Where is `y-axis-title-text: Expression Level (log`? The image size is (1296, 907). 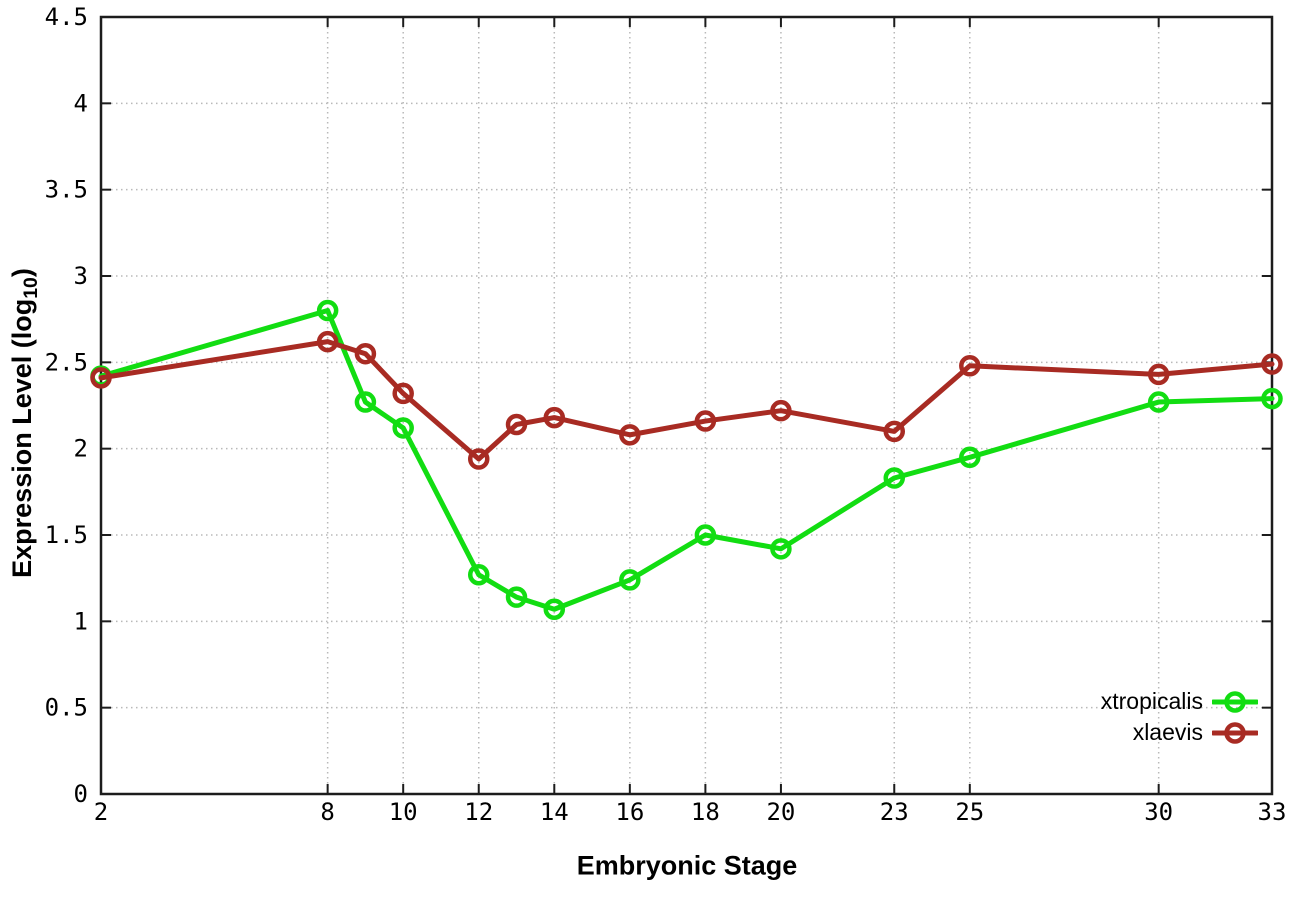 y-axis-title-text: Expression Level (log is located at coordinates (22, 438).